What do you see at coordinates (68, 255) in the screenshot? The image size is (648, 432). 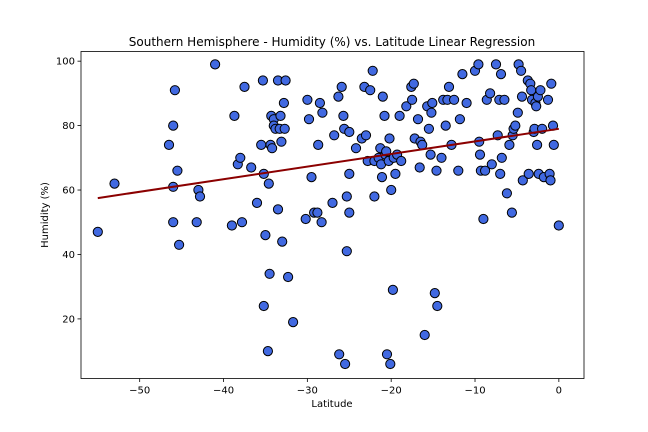 I see `y-tick-label: 40` at bounding box center [68, 255].